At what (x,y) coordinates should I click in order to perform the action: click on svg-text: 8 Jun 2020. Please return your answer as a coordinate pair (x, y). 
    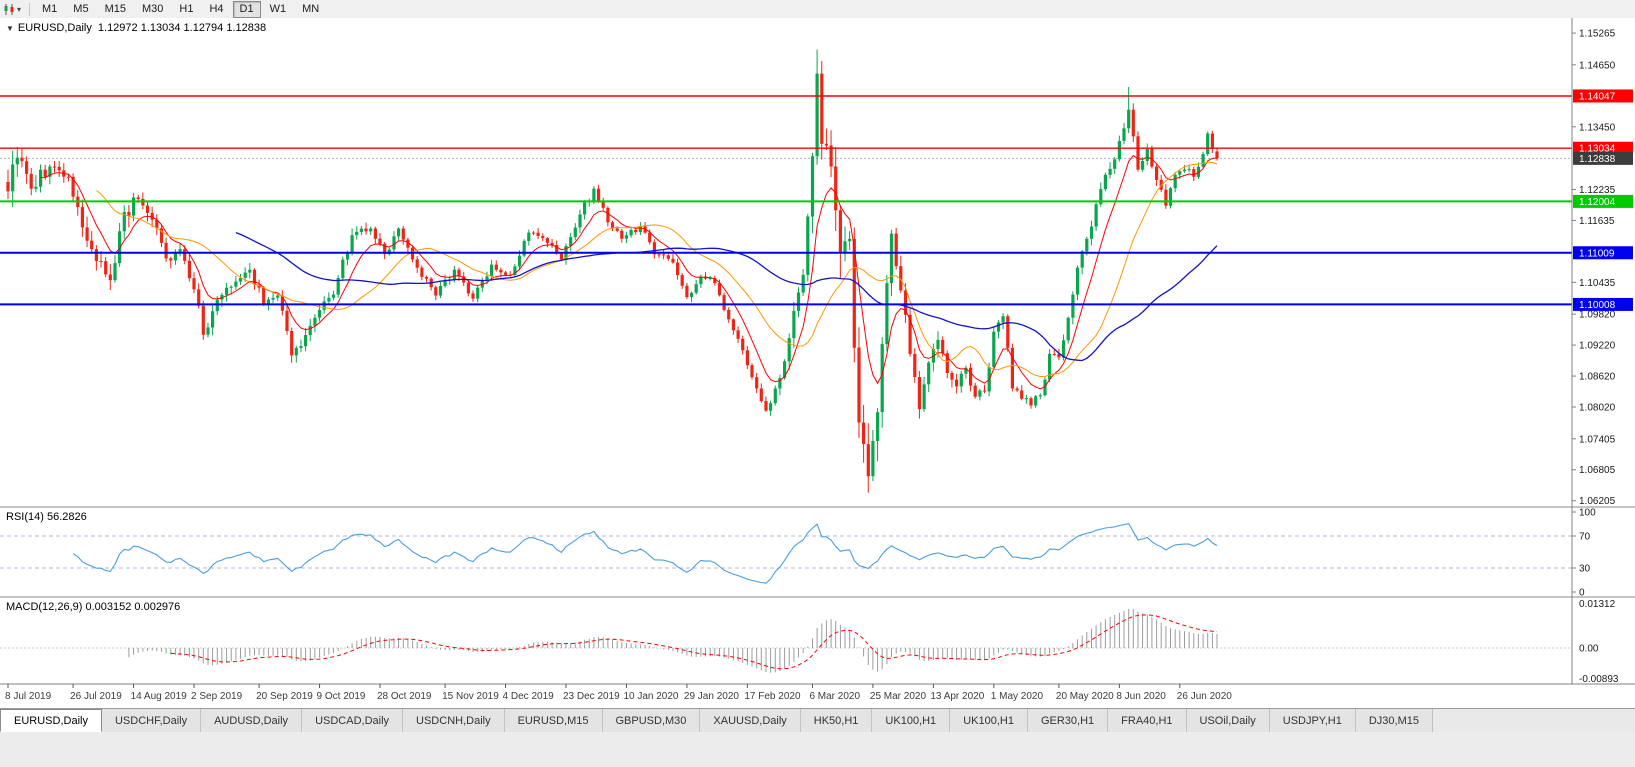
    Looking at the image, I should click on (1141, 696).